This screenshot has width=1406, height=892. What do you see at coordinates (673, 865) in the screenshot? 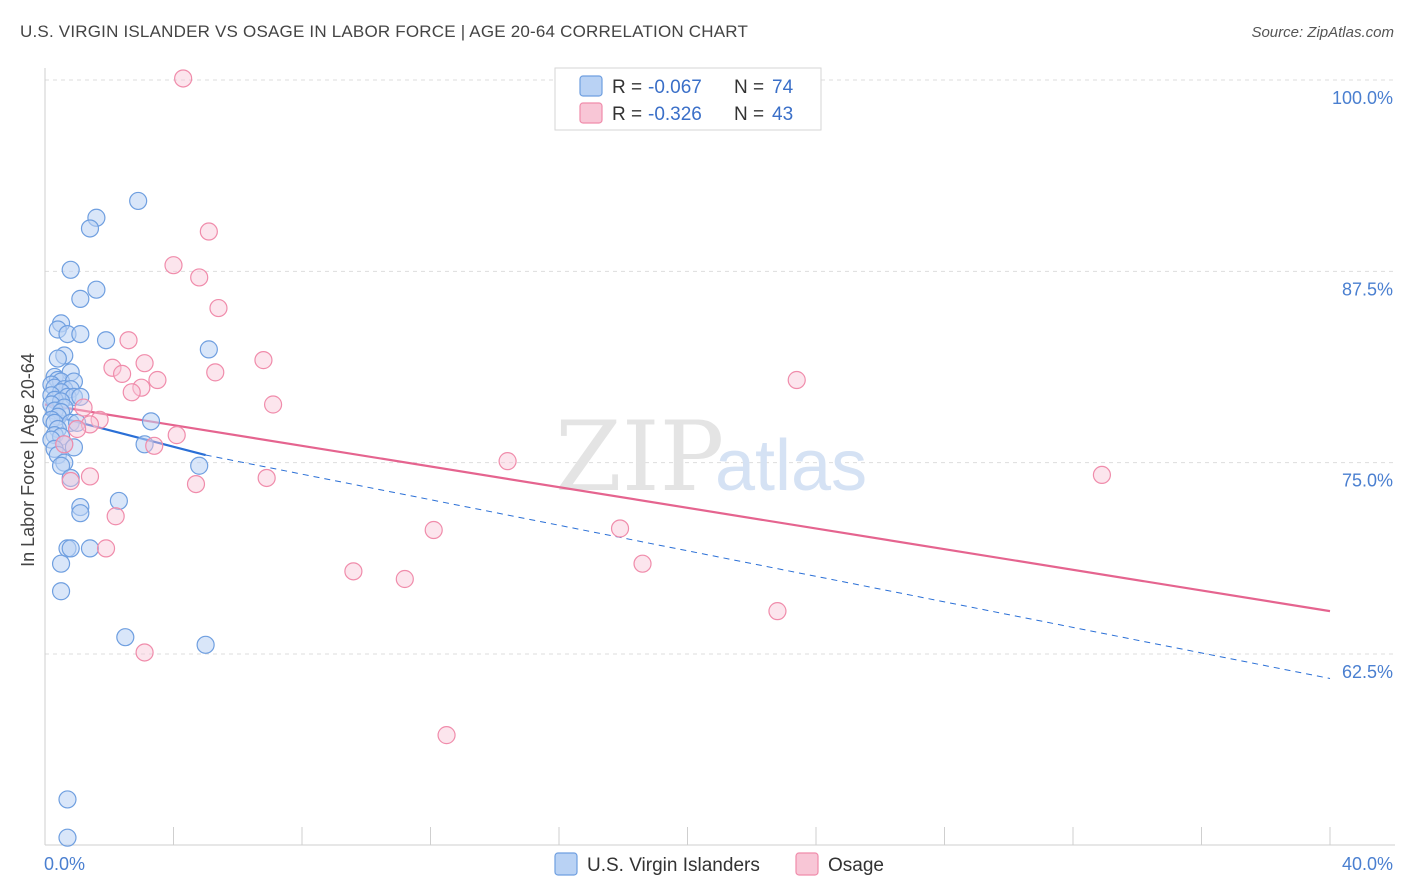
I see `bottom-legend-label-series1: U.S. Virgin Islanders` at bounding box center [673, 865].